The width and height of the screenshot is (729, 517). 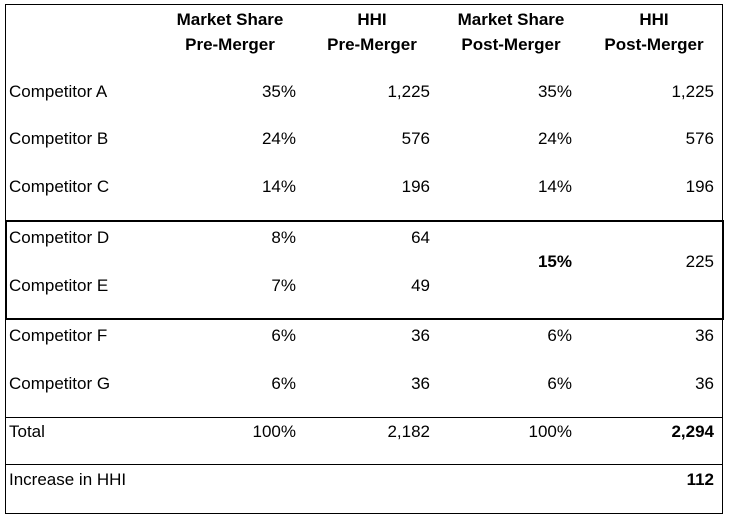 What do you see at coordinates (699, 186) in the screenshot?
I see `row-c-hhi-post: 196` at bounding box center [699, 186].